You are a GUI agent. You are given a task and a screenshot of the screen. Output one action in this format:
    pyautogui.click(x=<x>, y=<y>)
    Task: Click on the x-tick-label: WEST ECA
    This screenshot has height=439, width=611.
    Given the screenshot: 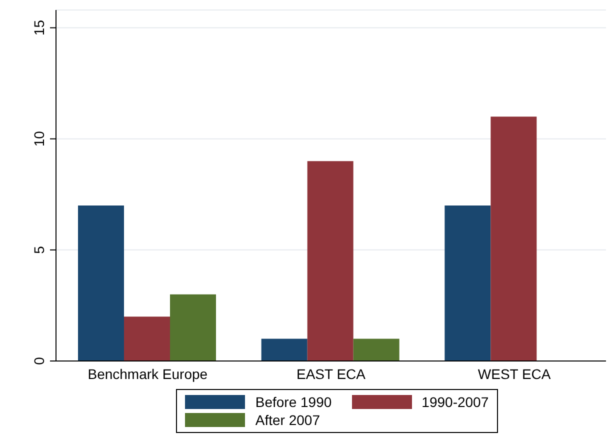 What is the action you would take?
    pyautogui.click(x=515, y=374)
    